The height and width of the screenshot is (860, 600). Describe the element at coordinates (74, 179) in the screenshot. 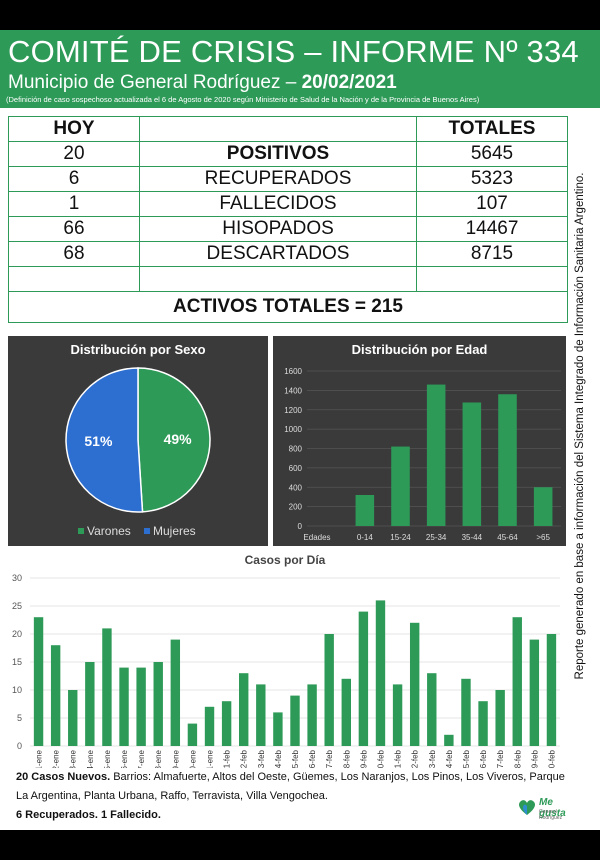

I see `cell-hoy: 6` at that location.